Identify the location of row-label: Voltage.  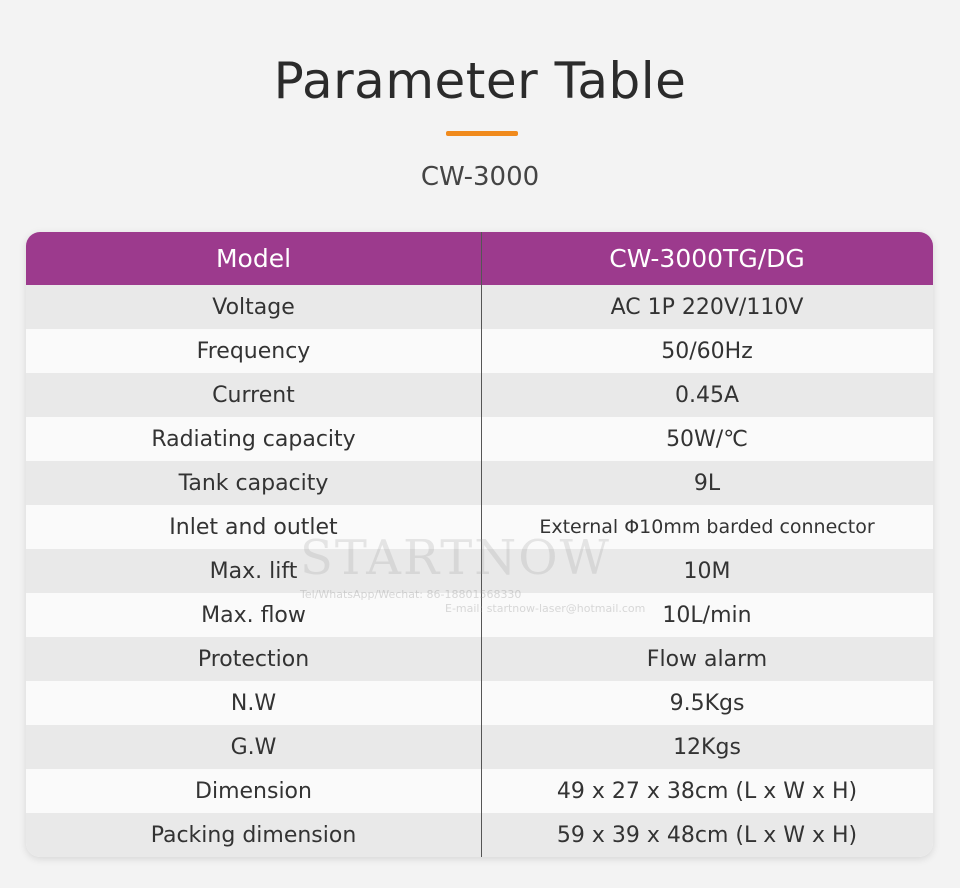
(253, 307).